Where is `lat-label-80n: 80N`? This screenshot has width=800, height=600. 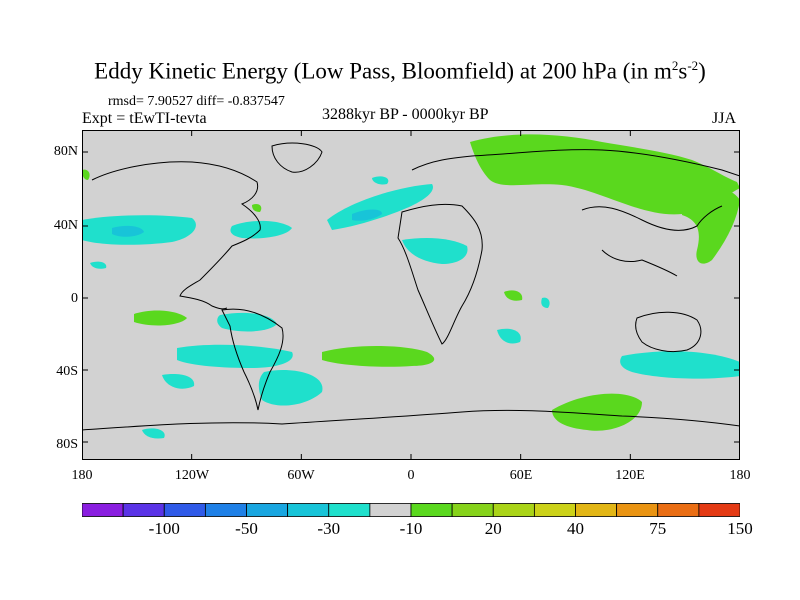
lat-label-80n: 80N is located at coordinates (65, 151).